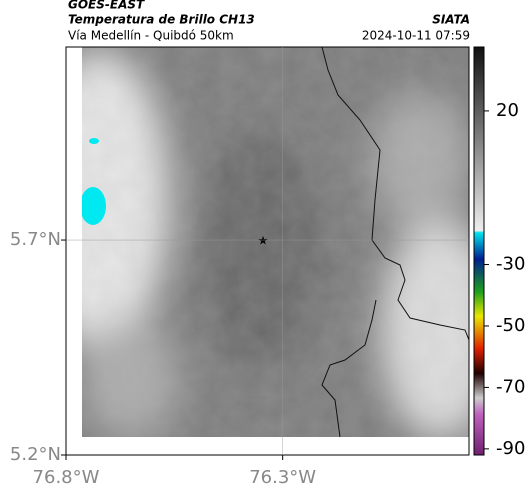  What do you see at coordinates (106, 6) in the screenshot?
I see `satellite: GOES-EAST` at bounding box center [106, 6].